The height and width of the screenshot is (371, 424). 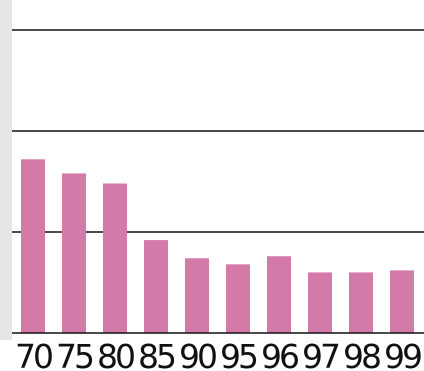 I want to click on x-tick-label: 80, so click(x=115, y=354).